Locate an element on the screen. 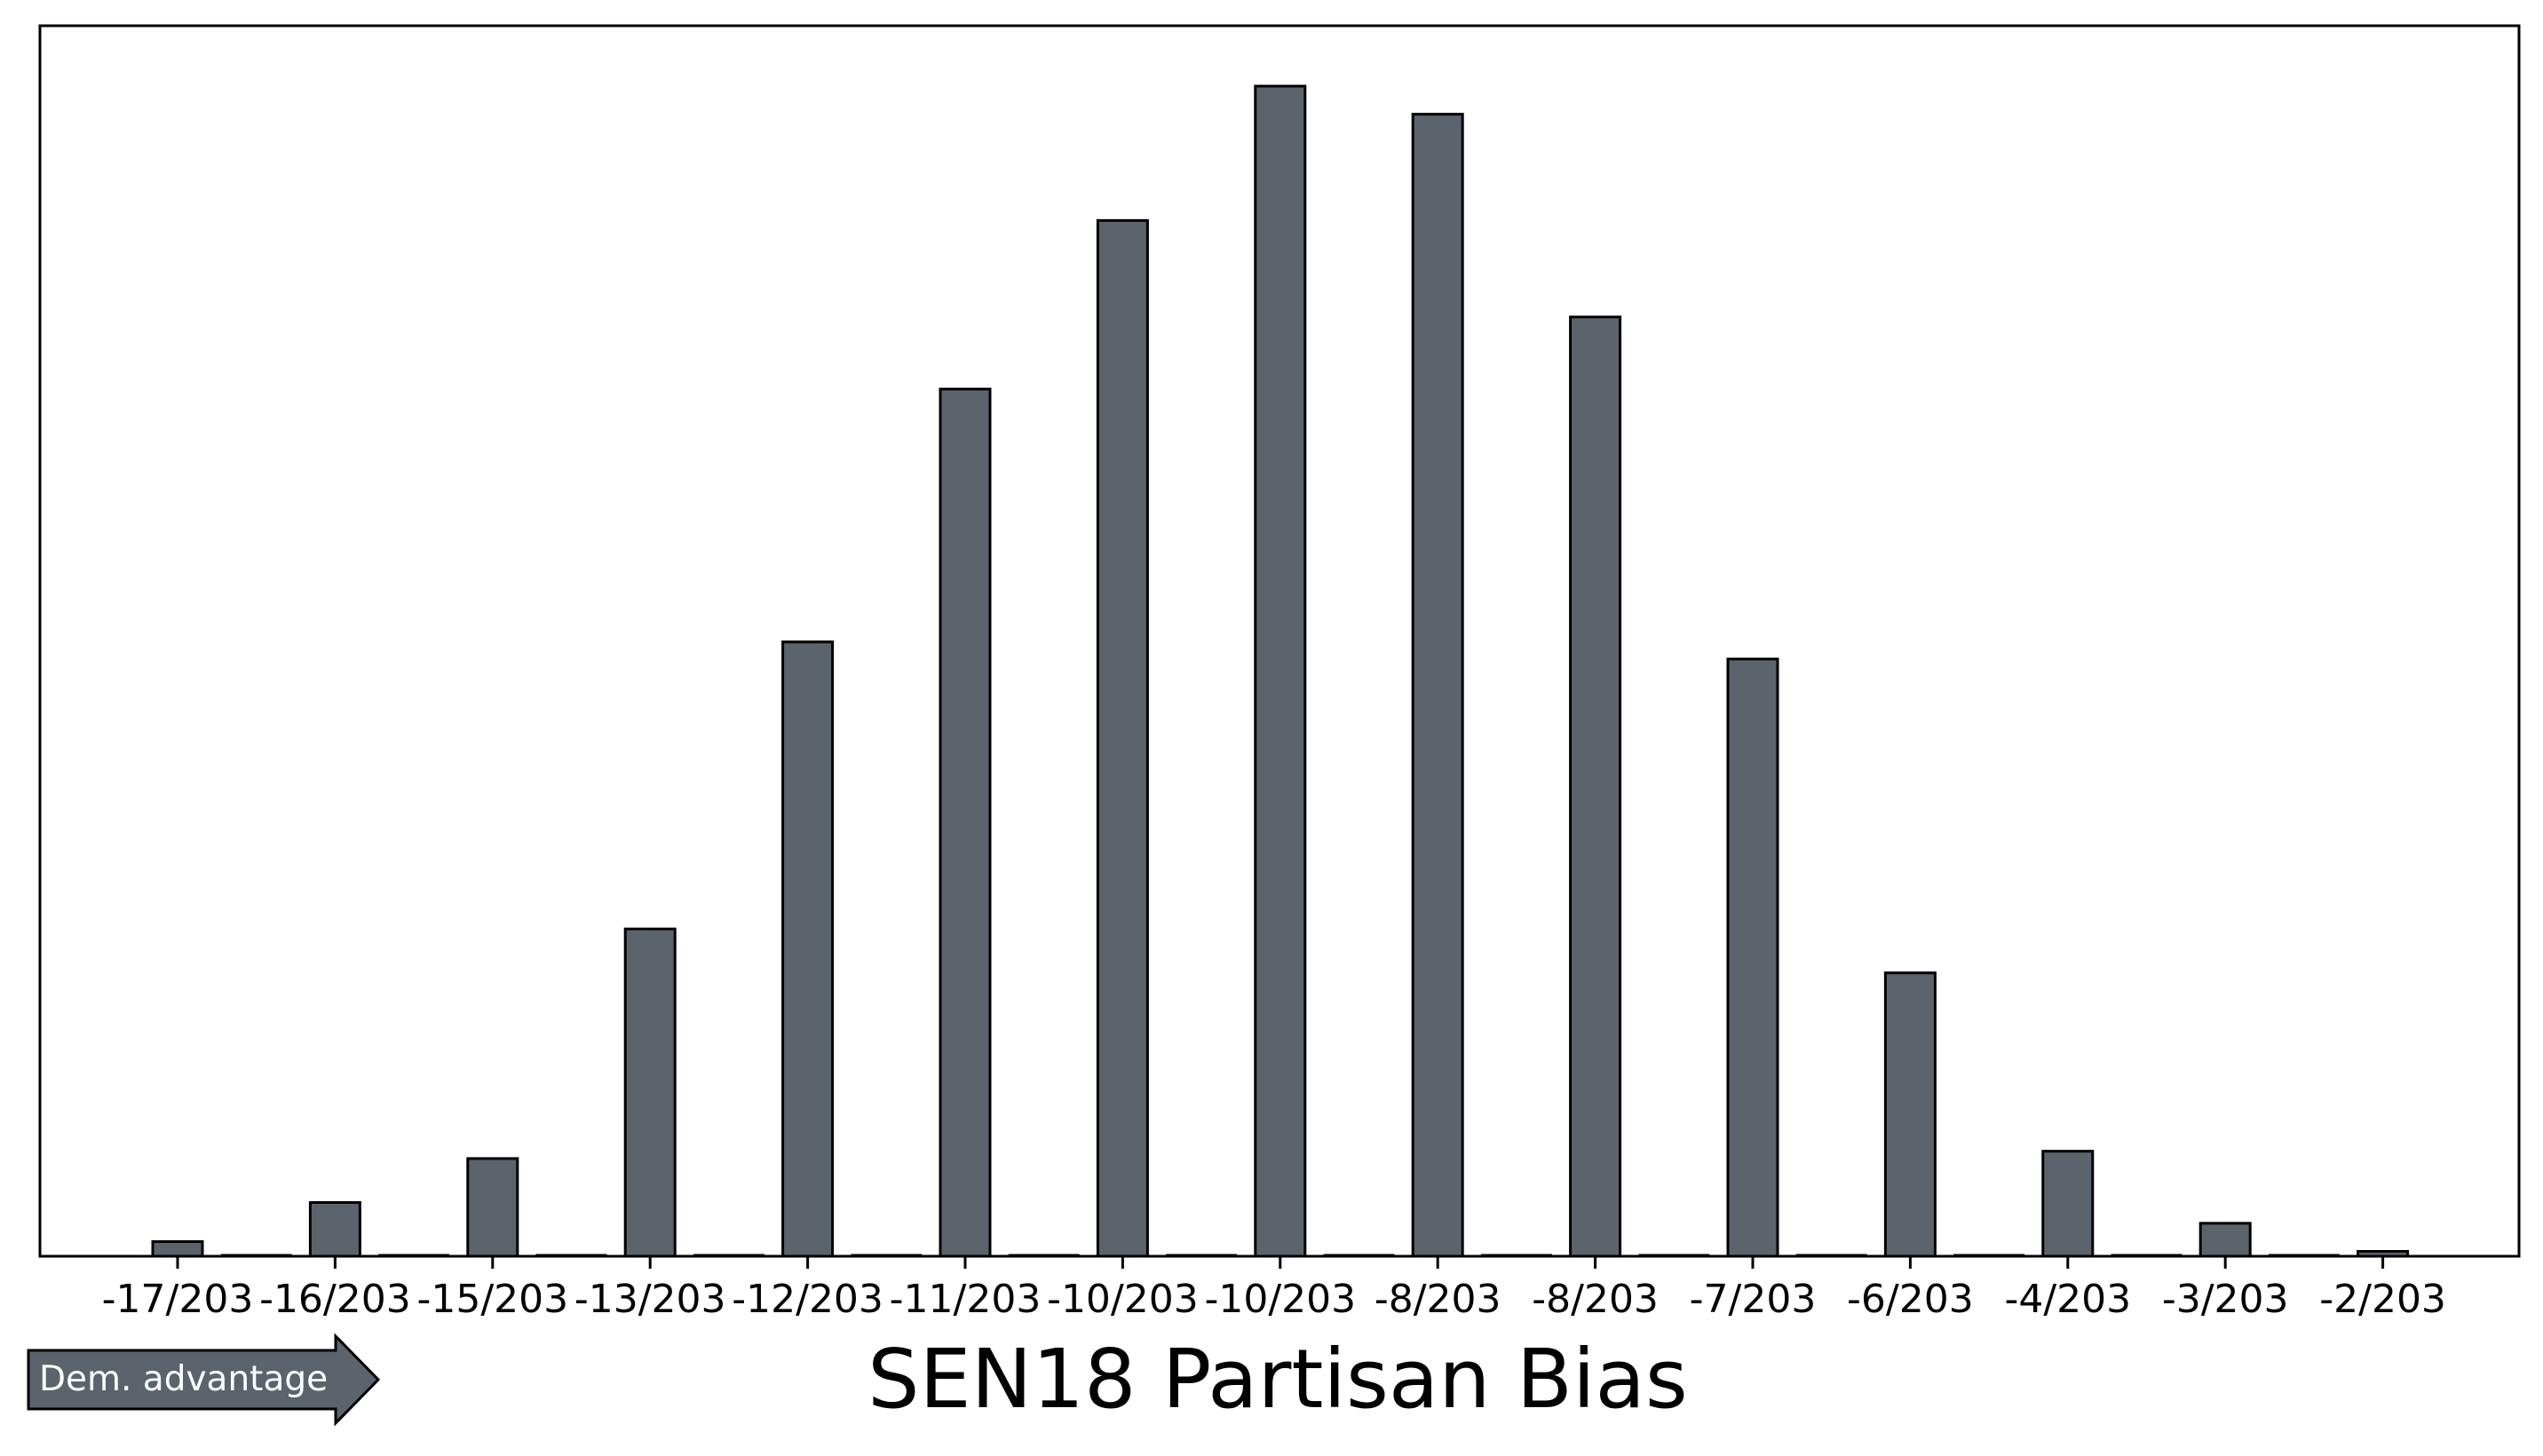  x-tick-label: -2/203 is located at coordinates (2382, 1299).